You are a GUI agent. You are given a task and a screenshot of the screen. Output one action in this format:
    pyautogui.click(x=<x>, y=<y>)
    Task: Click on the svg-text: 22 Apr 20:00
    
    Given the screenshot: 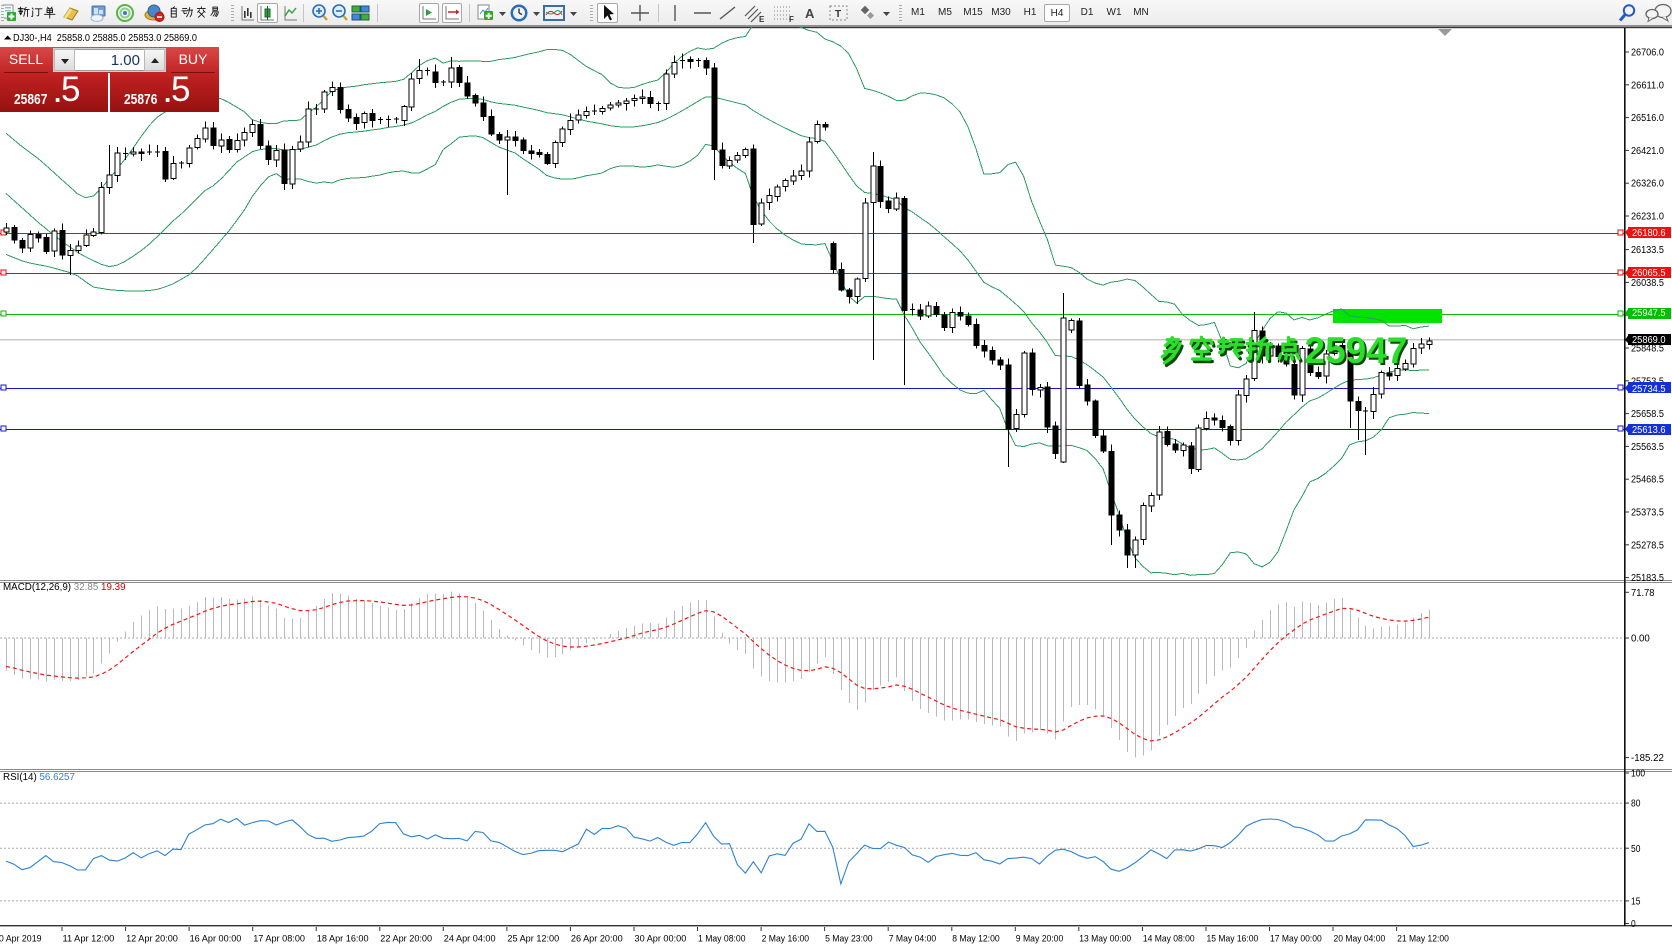 What is the action you would take?
    pyautogui.click(x=406, y=939)
    